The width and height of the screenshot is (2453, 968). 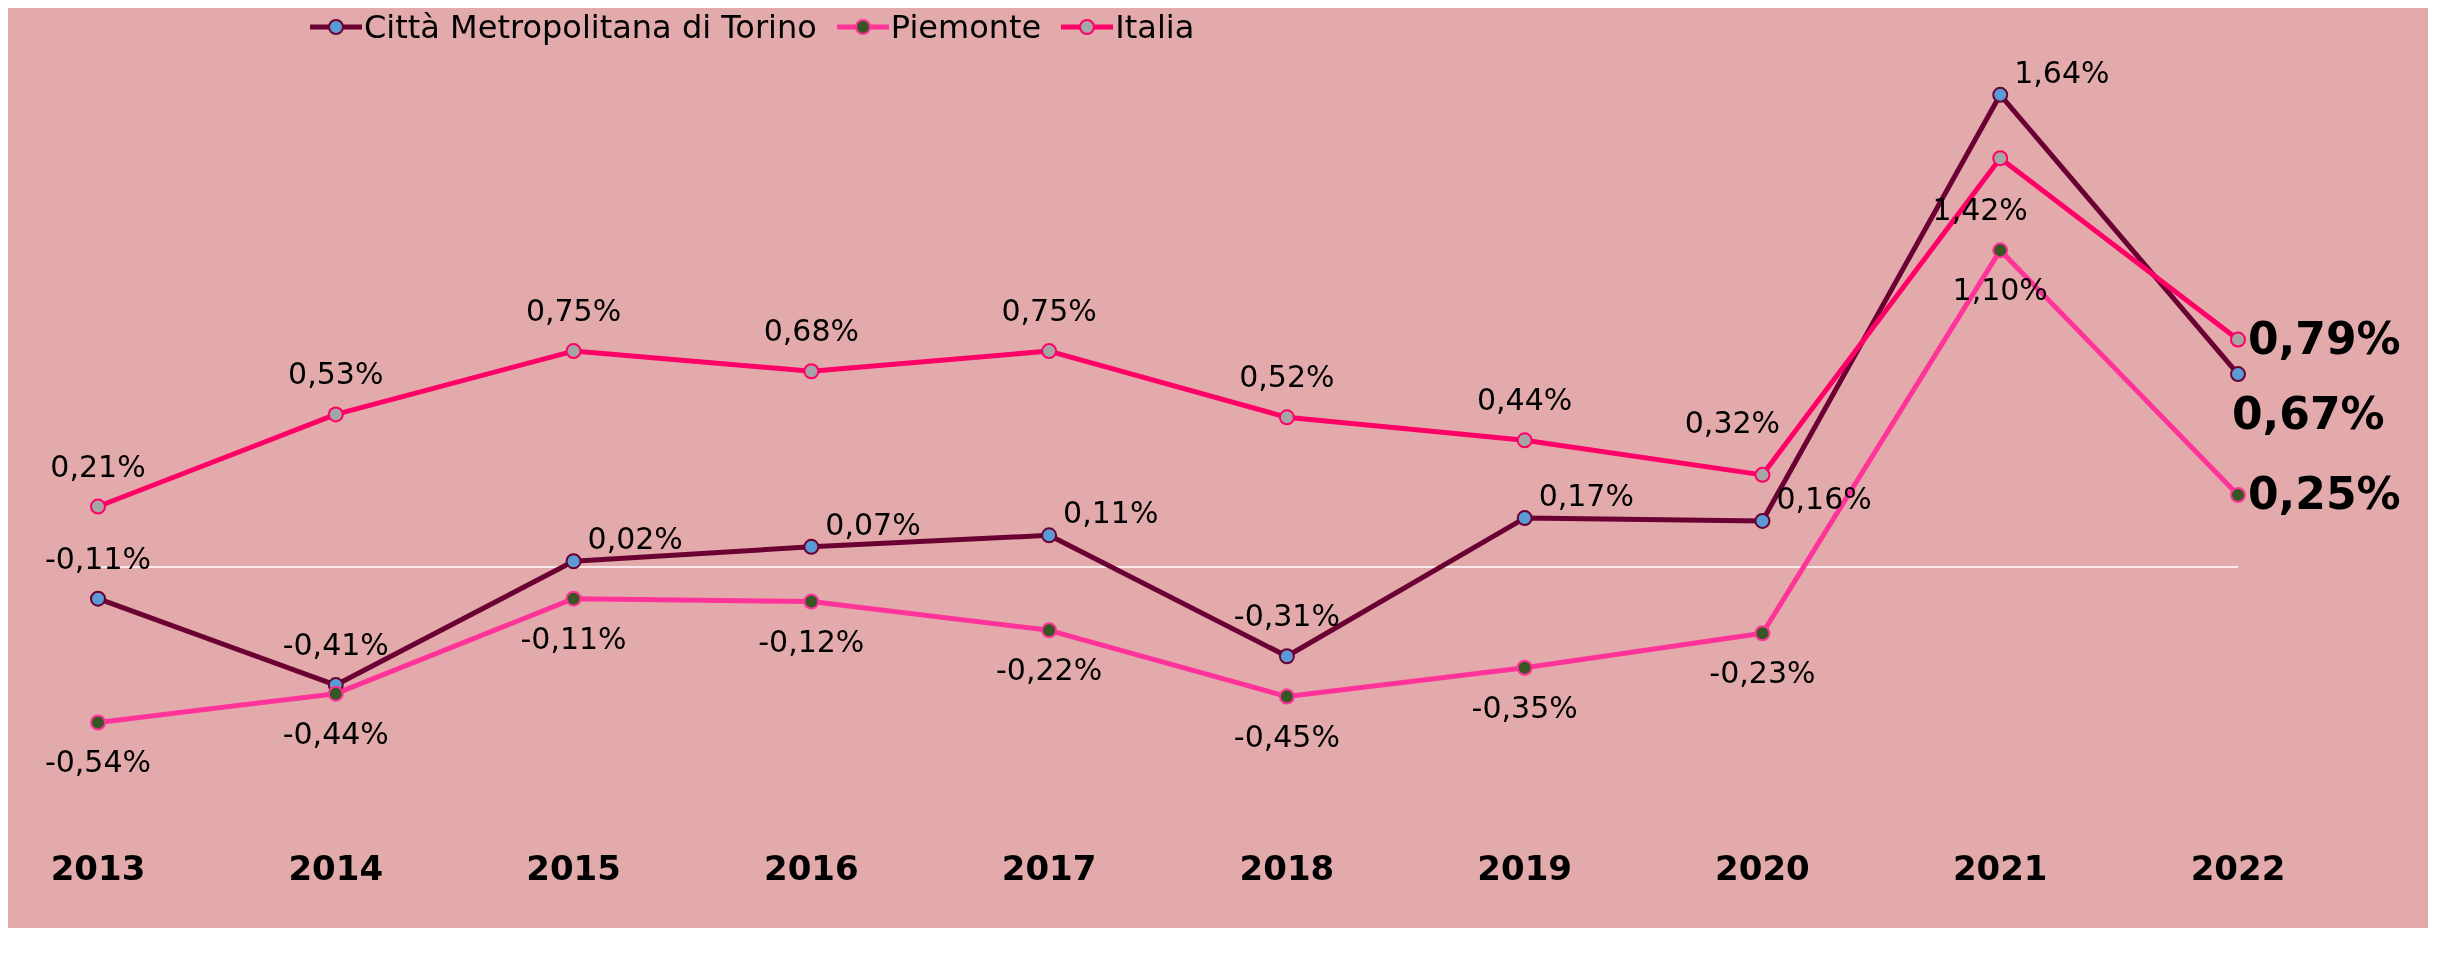 What do you see at coordinates (590, 27) in the screenshot?
I see `legend-label: Città Metropolitana di Torino` at bounding box center [590, 27].